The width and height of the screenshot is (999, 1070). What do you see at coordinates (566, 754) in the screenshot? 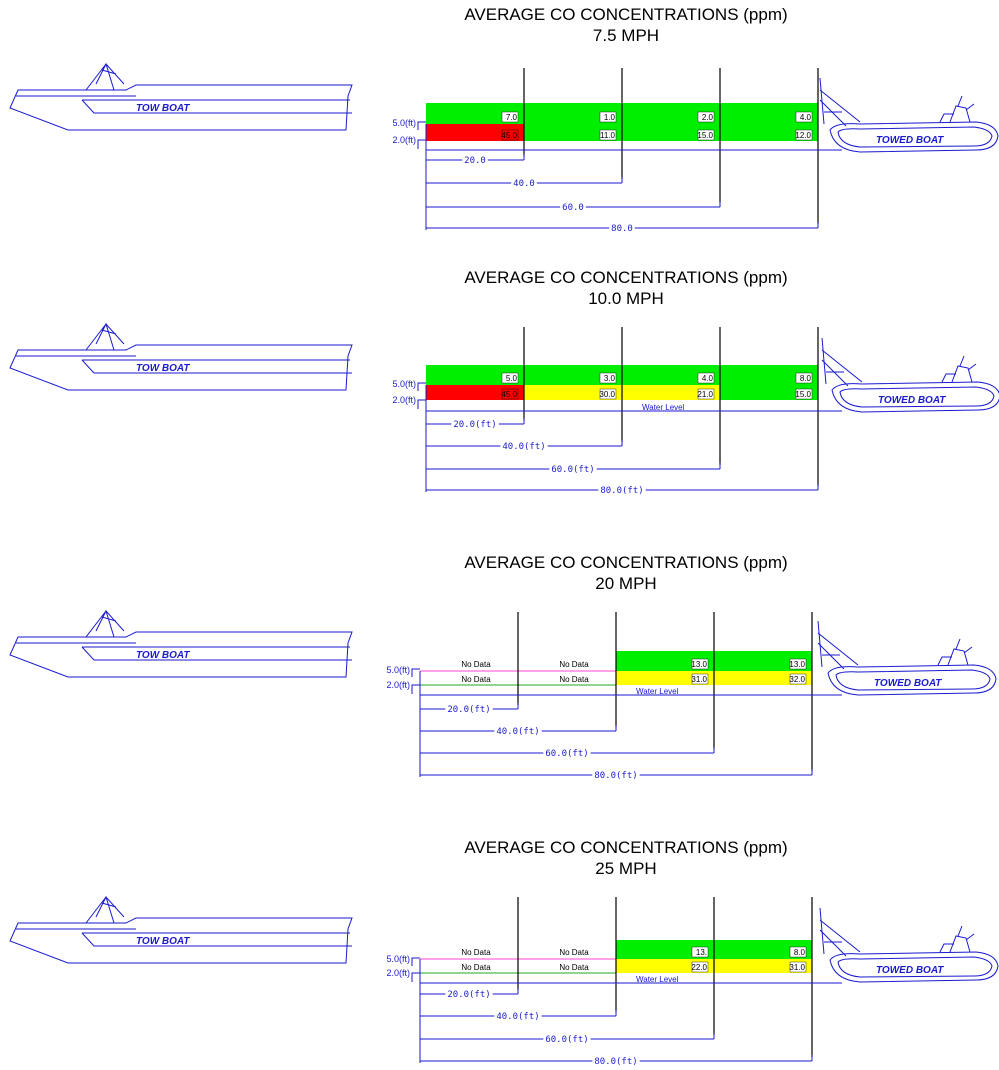
I see `distance-label: 60.0(ft)` at bounding box center [566, 754].